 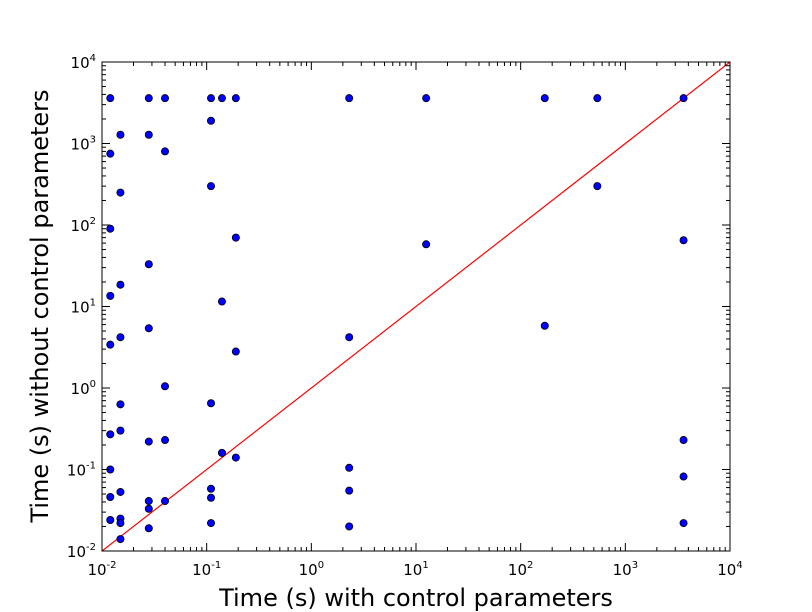 I want to click on y-tick-label: 10⁻¹, so click(x=81, y=470).